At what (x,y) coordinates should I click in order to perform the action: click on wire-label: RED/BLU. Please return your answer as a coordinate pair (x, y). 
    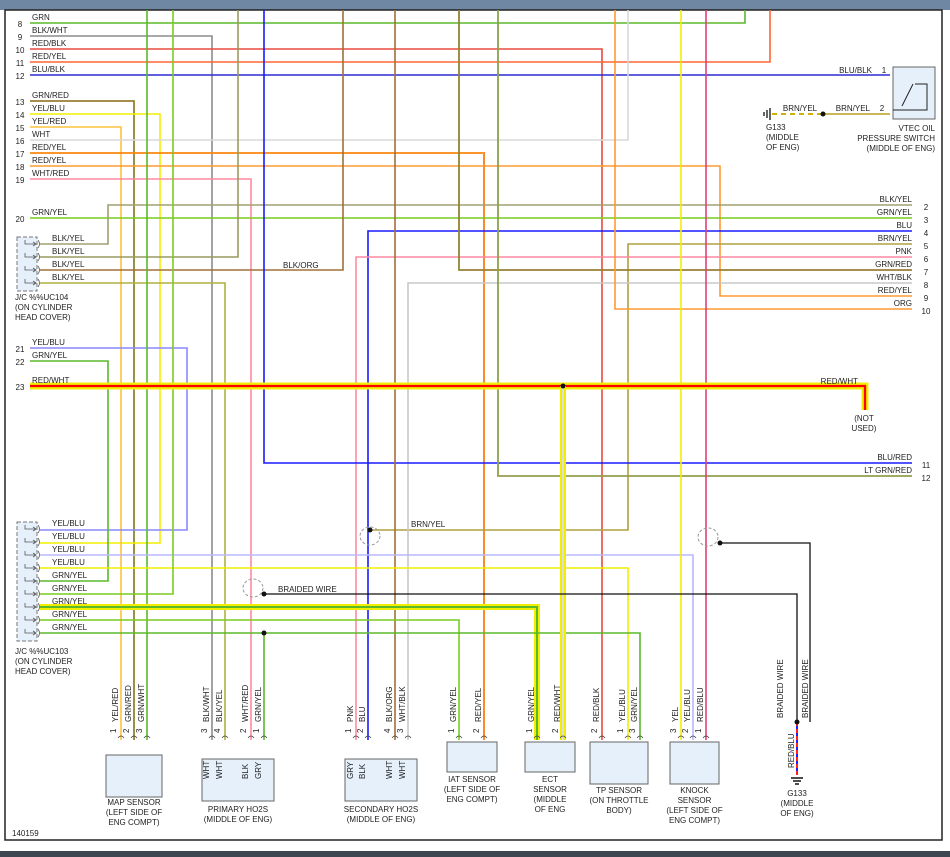
    Looking at the image, I should click on (700, 704).